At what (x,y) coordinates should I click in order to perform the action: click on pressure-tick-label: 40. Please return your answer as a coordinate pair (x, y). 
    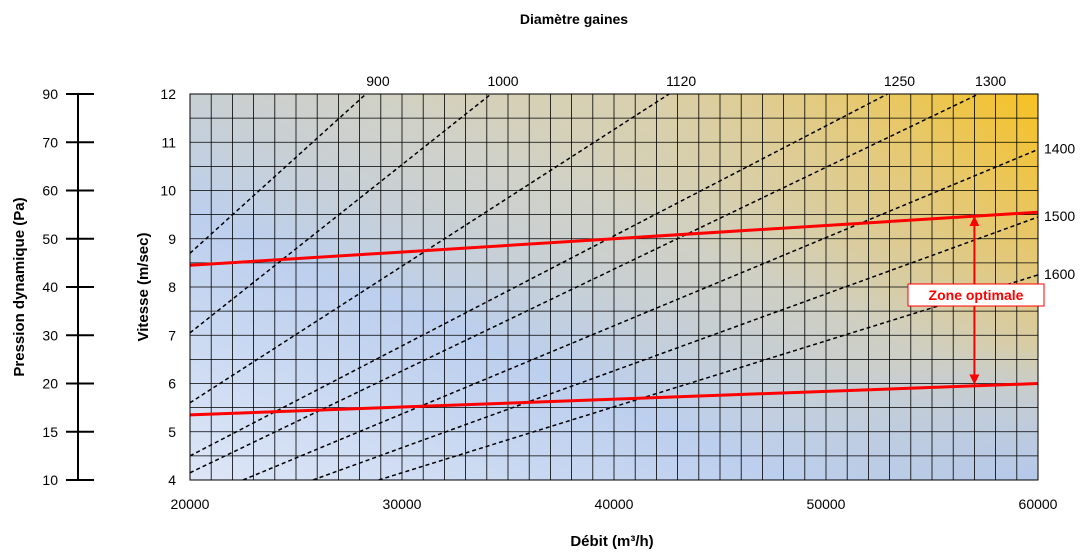
    Looking at the image, I should click on (50, 287).